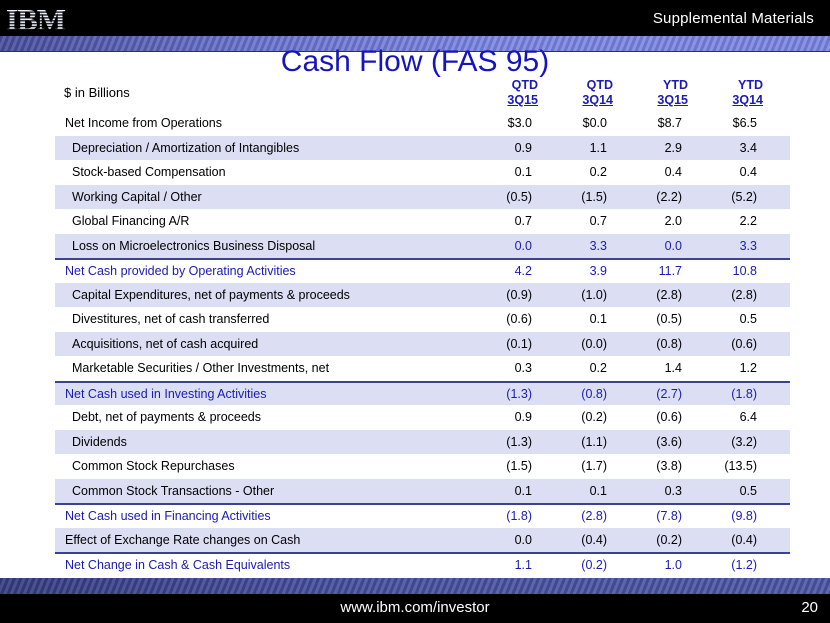 This screenshot has width=830, height=623. I want to click on cell-value: (1.7), so click(594, 466).